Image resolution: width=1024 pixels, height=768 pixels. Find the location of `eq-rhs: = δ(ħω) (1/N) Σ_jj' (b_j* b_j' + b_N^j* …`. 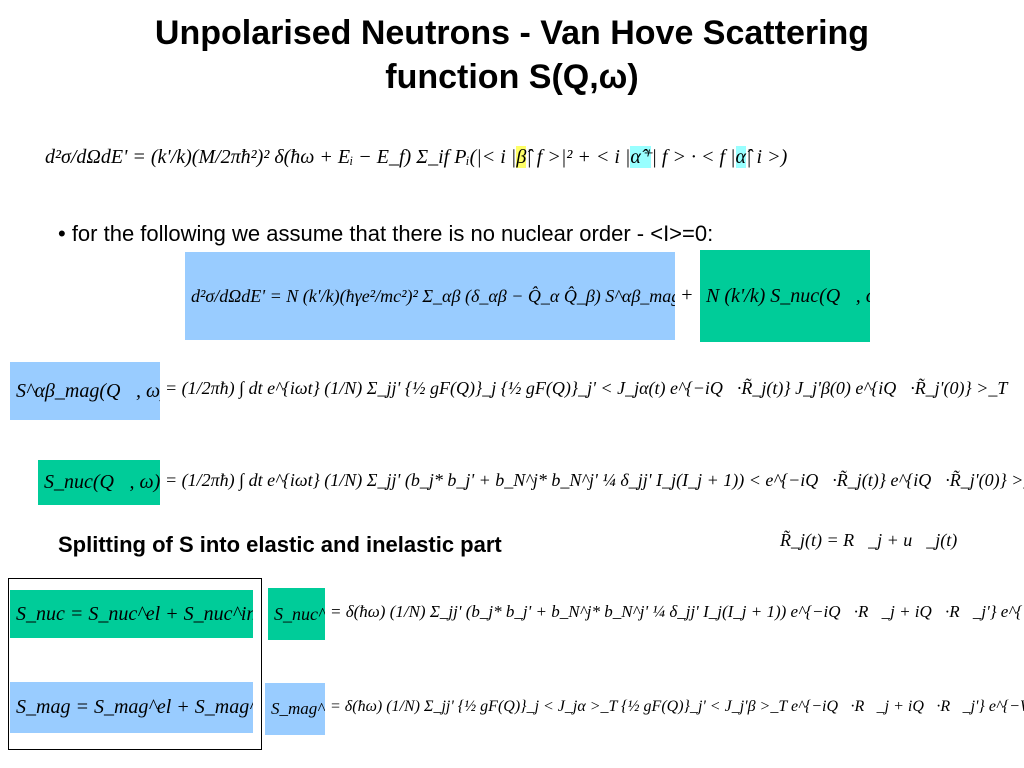

eq-rhs: = δ(ħω) (1/N) Σ_jj' (b_j* b_j' + b_N^j* … is located at coordinates (677, 611).